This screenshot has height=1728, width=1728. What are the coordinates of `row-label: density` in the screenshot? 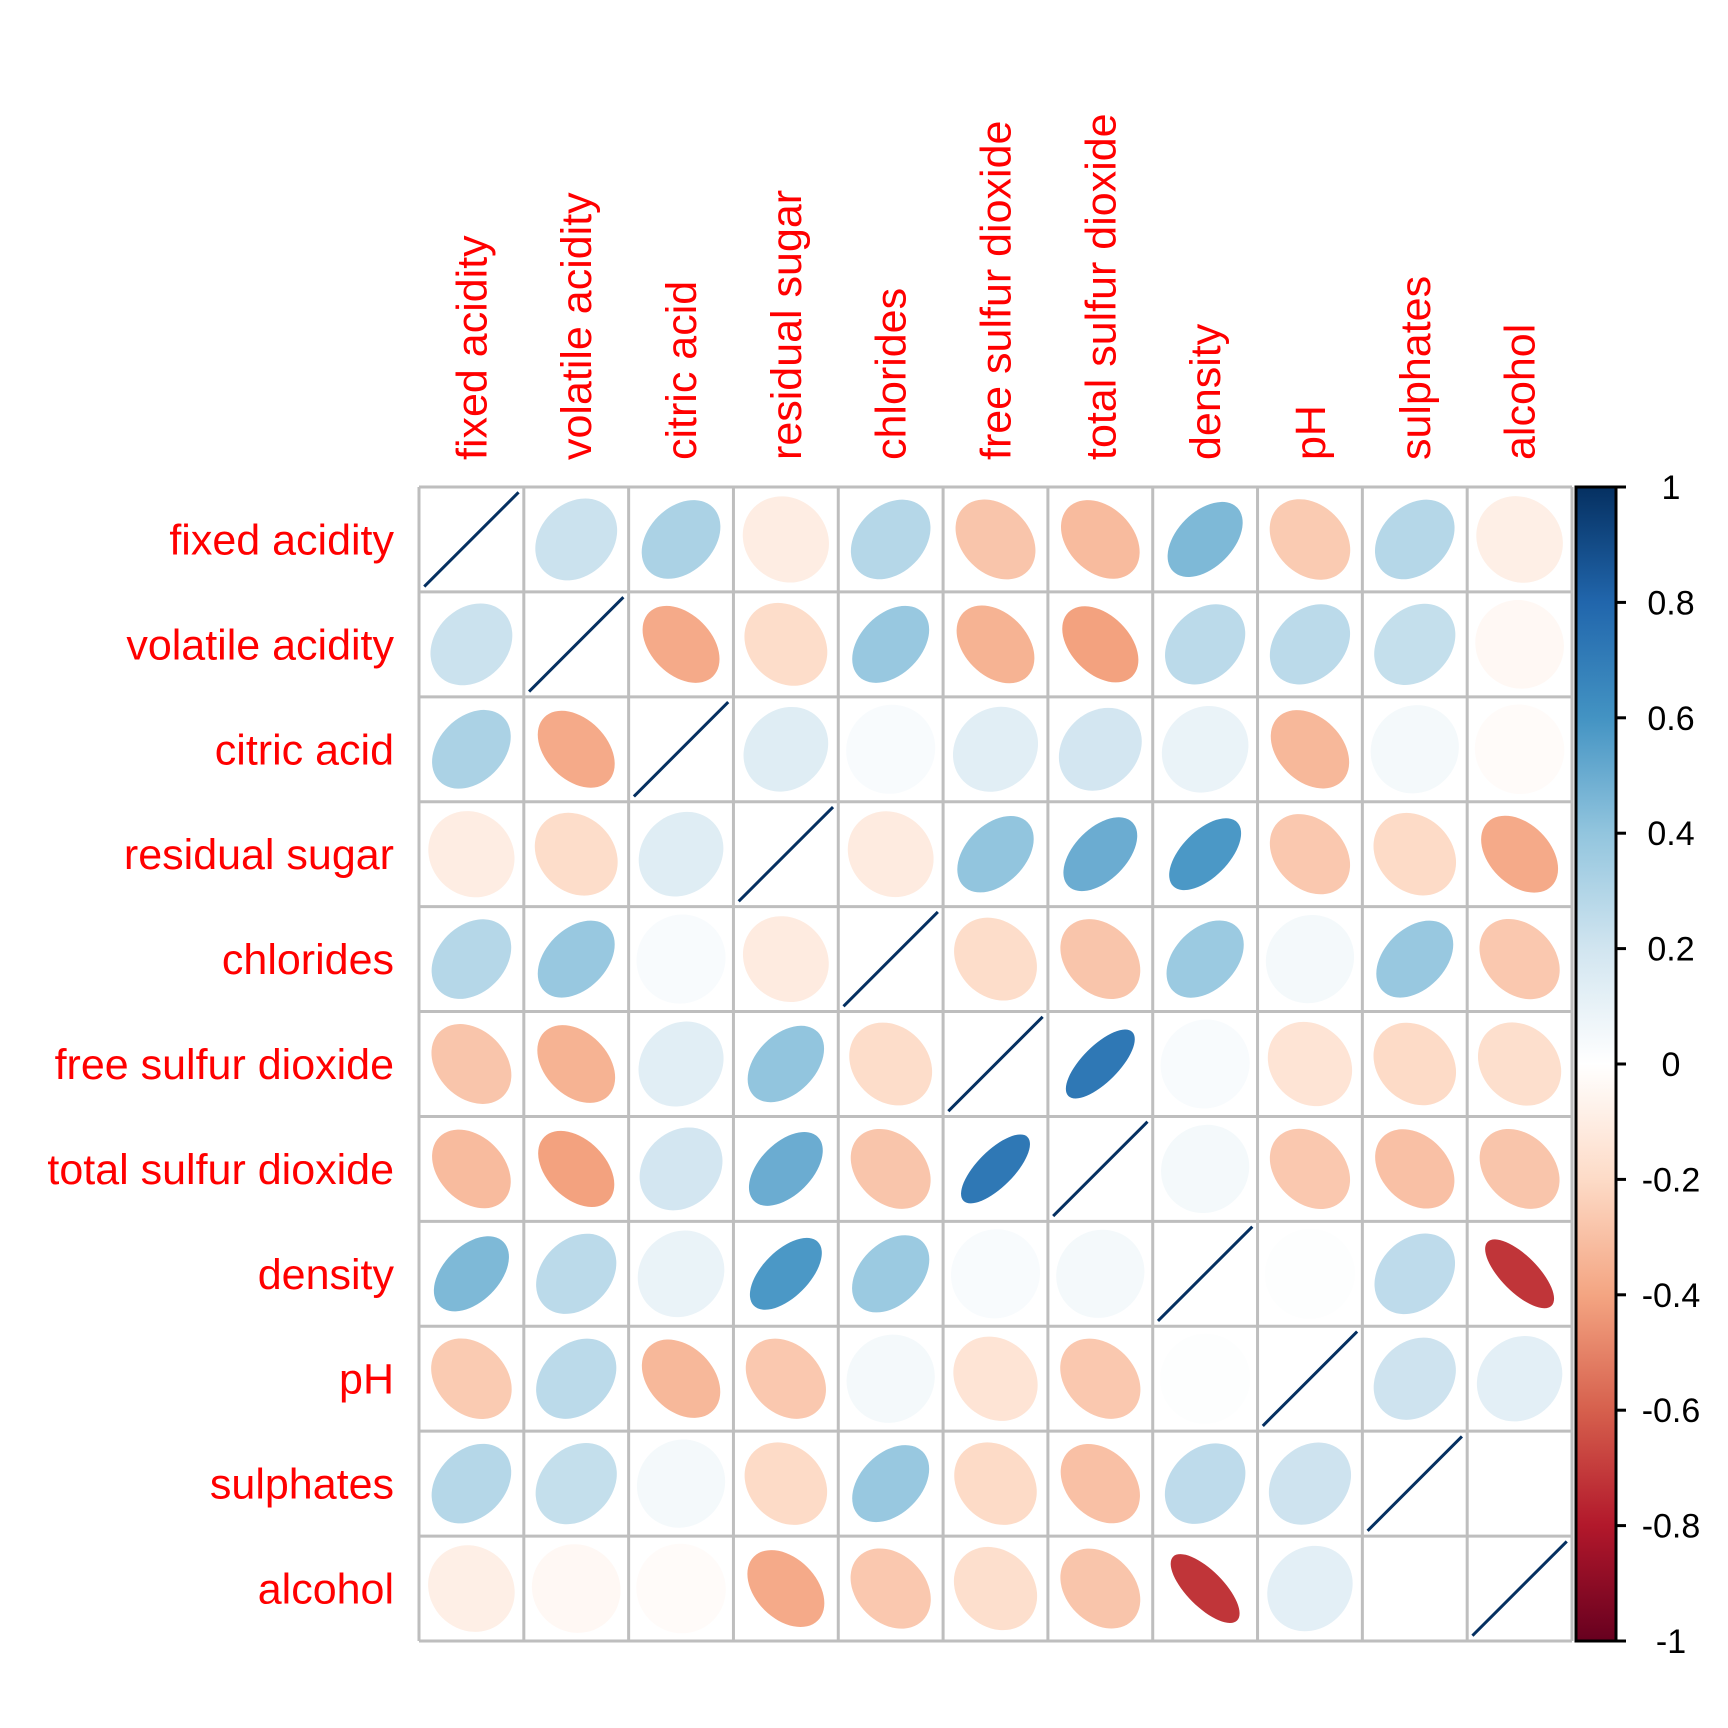 It's located at (326, 1275).